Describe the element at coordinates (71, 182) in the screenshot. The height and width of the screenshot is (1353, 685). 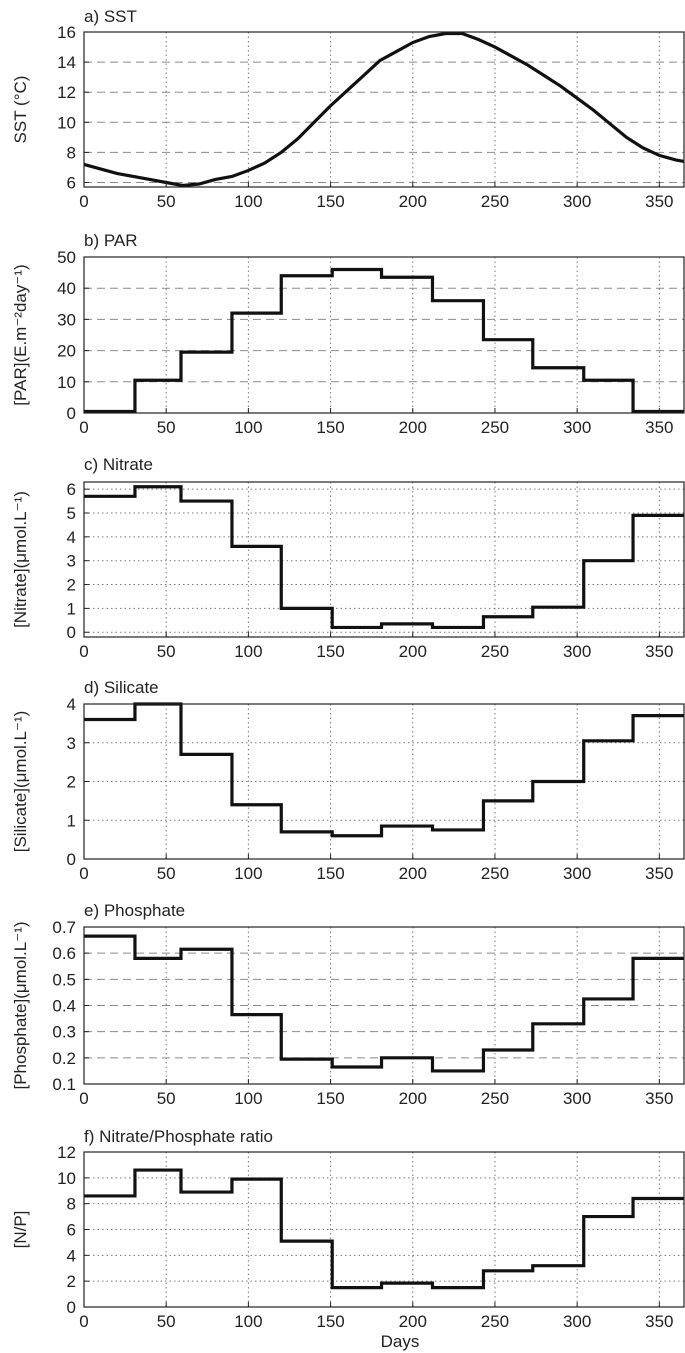
I see `y-tick-label-a-0: 6` at that location.